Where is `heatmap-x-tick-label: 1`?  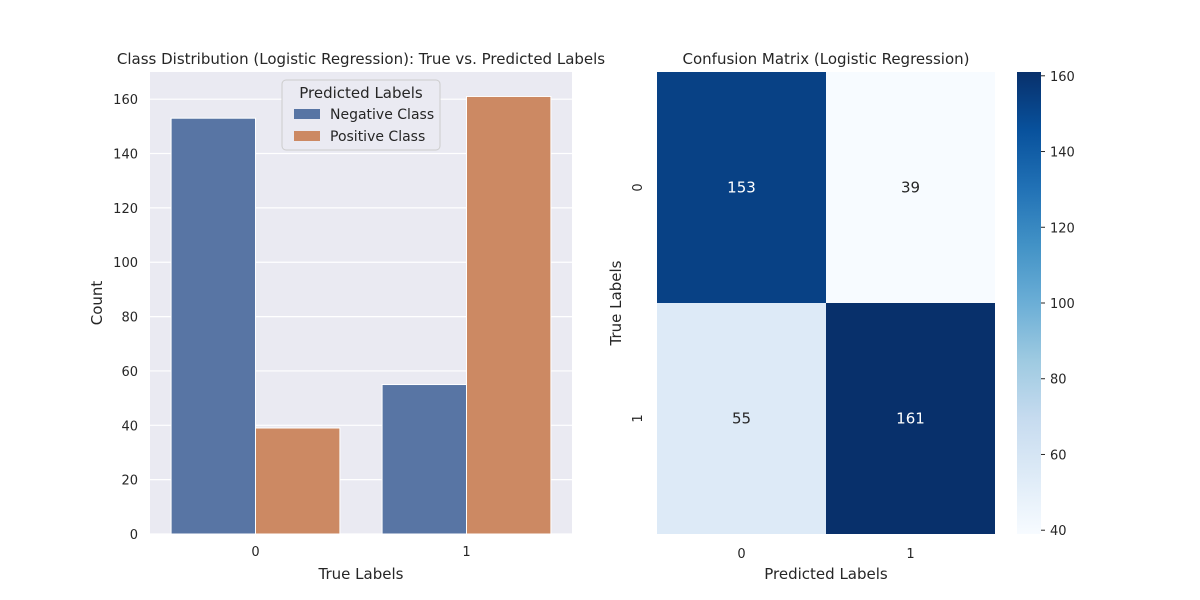
heatmap-x-tick-label: 1 is located at coordinates (910, 554).